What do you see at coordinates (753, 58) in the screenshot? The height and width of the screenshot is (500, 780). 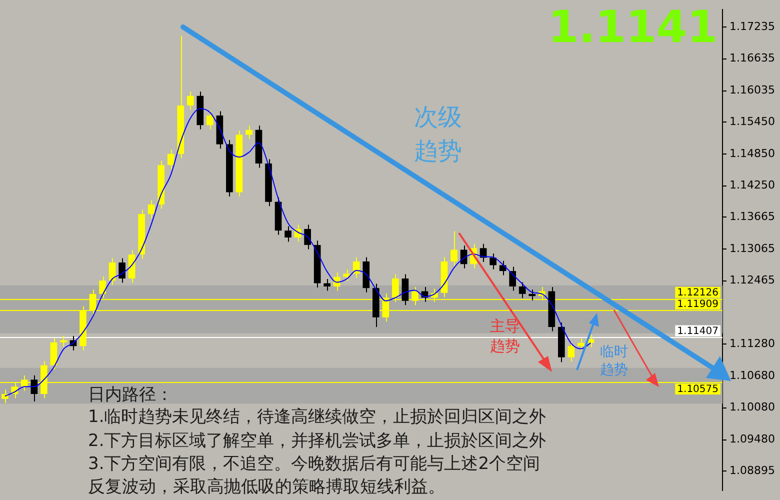 I see `y-tick-label: 1.16635` at bounding box center [753, 58].